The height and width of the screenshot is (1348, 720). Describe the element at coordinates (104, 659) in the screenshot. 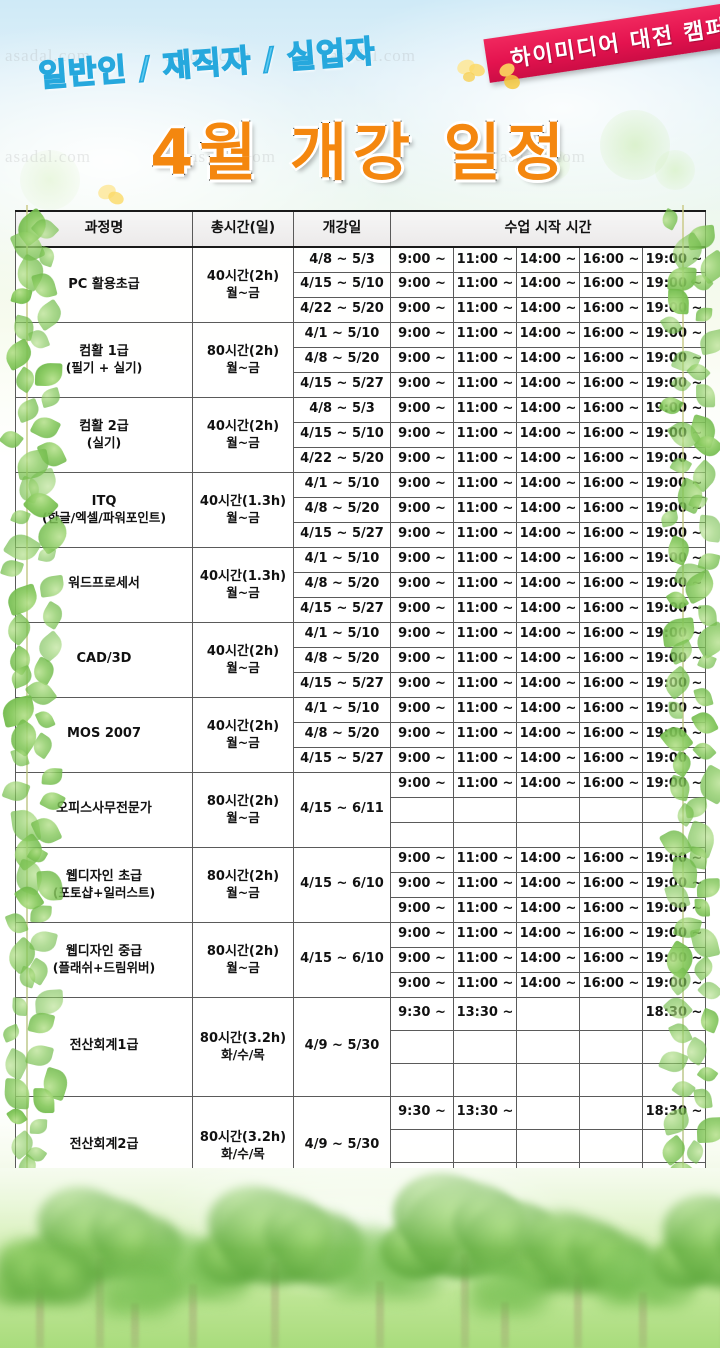

I see `course-name-cell: CAD/3D` at that location.